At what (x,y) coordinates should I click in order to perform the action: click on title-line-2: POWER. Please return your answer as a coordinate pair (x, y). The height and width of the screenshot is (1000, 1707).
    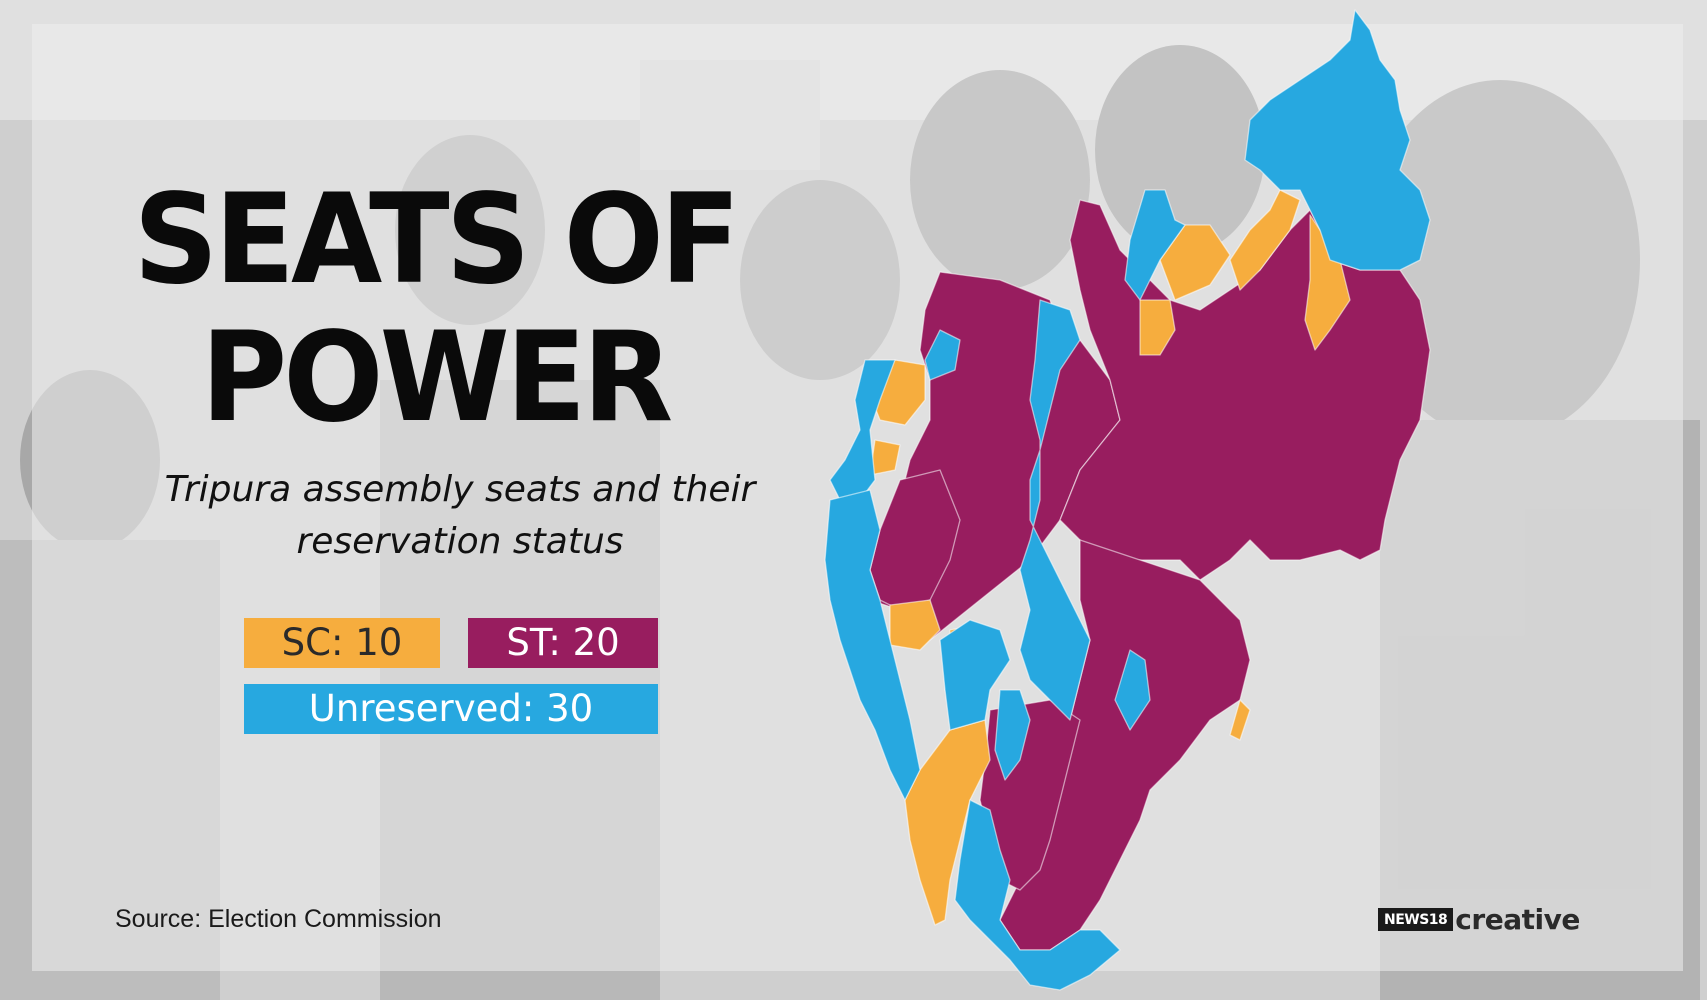
    Looking at the image, I should click on (436, 377).